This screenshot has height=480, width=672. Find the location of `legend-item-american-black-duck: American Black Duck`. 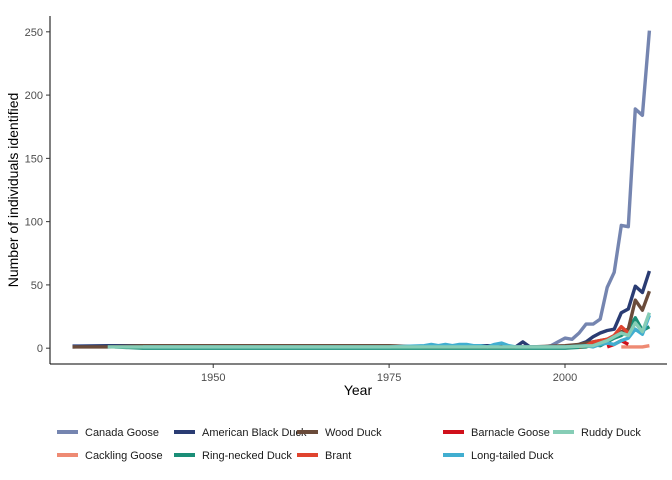

legend-item-american-black-duck: American Black Duck is located at coordinates (240, 433).